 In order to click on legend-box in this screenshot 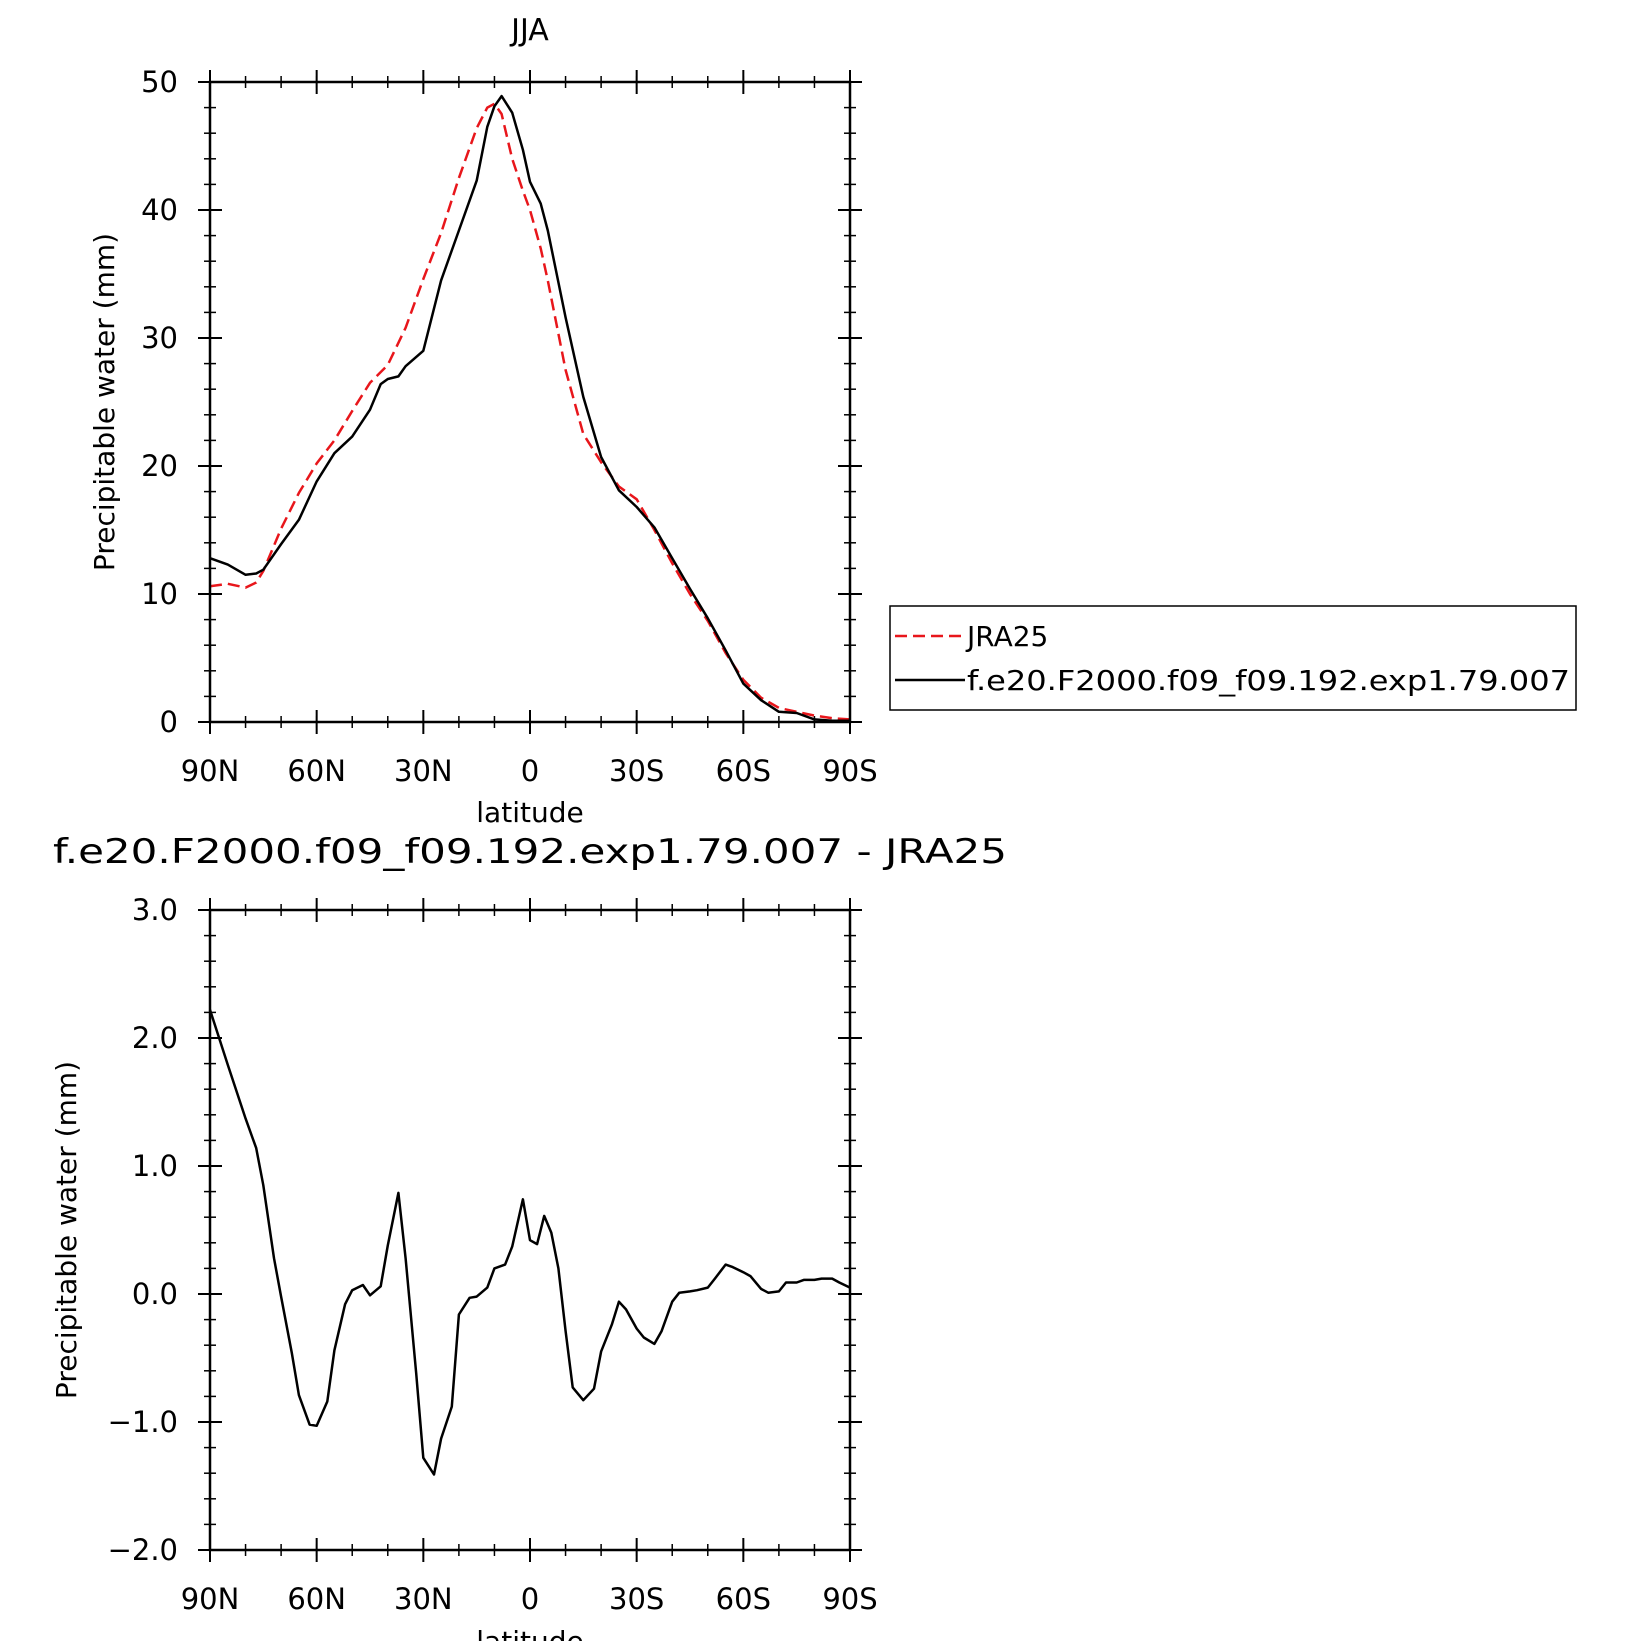, I will do `click(1233, 658)`.